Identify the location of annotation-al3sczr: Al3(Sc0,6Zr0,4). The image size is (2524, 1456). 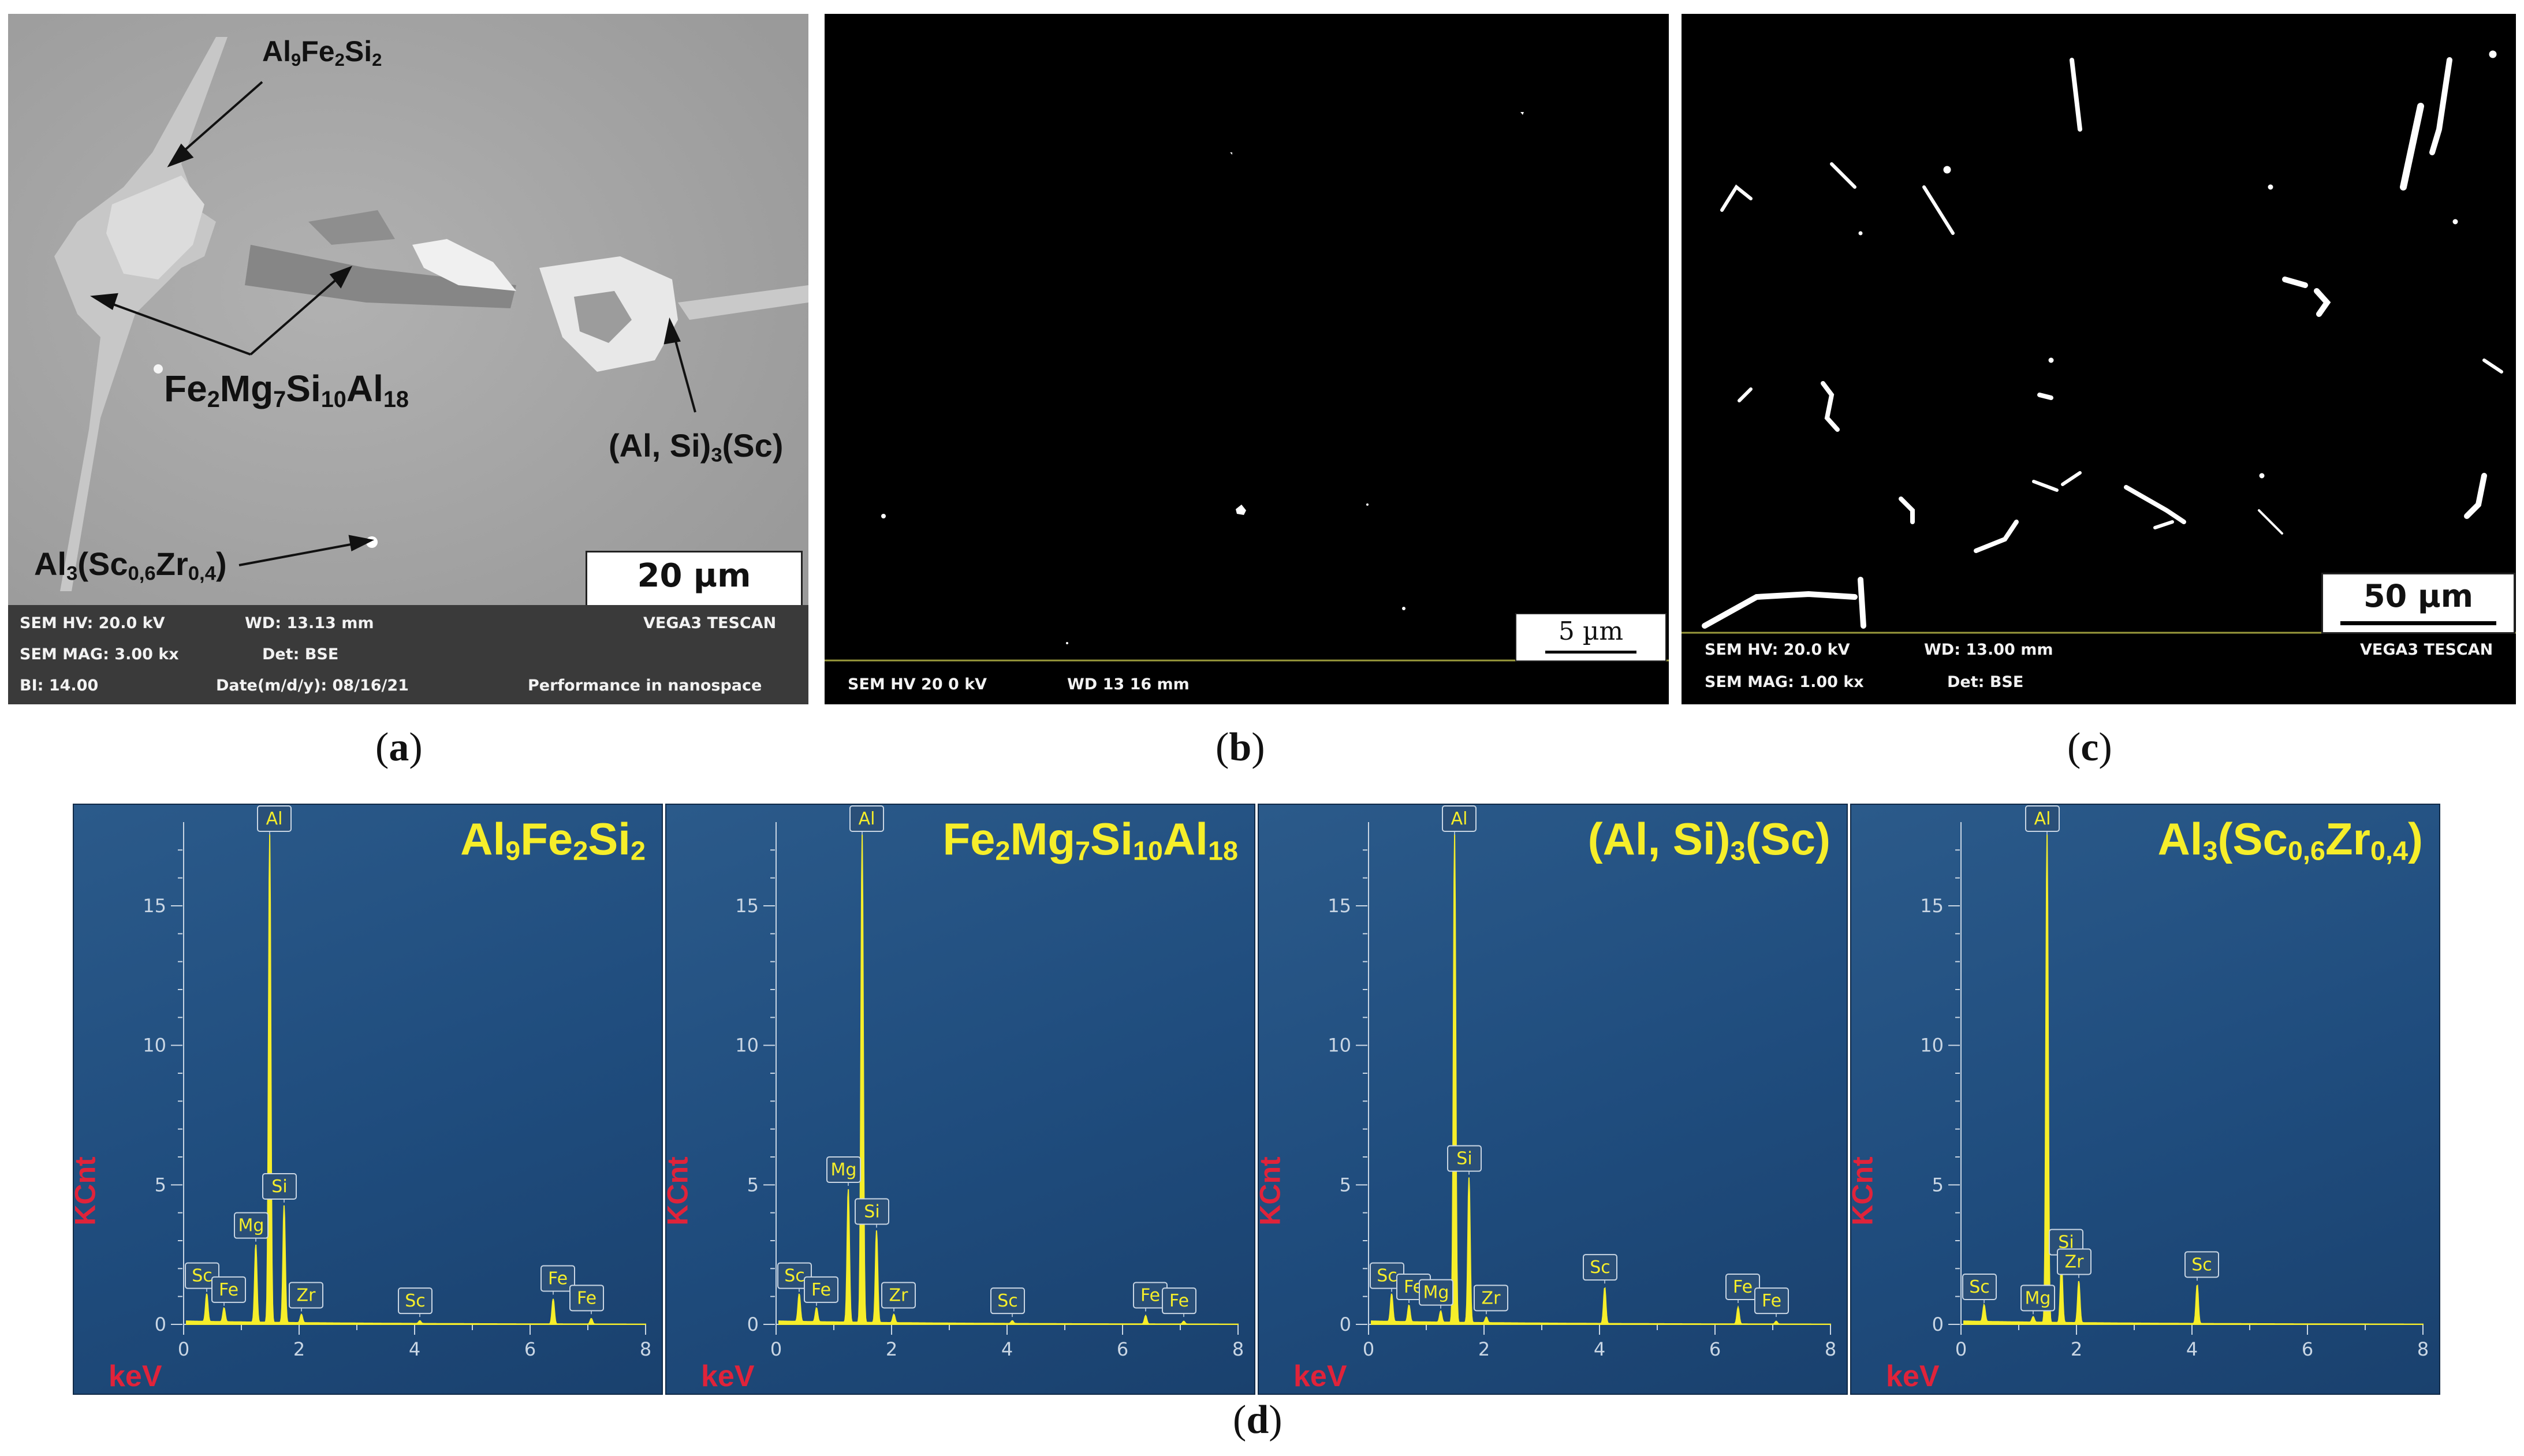
(130, 565).